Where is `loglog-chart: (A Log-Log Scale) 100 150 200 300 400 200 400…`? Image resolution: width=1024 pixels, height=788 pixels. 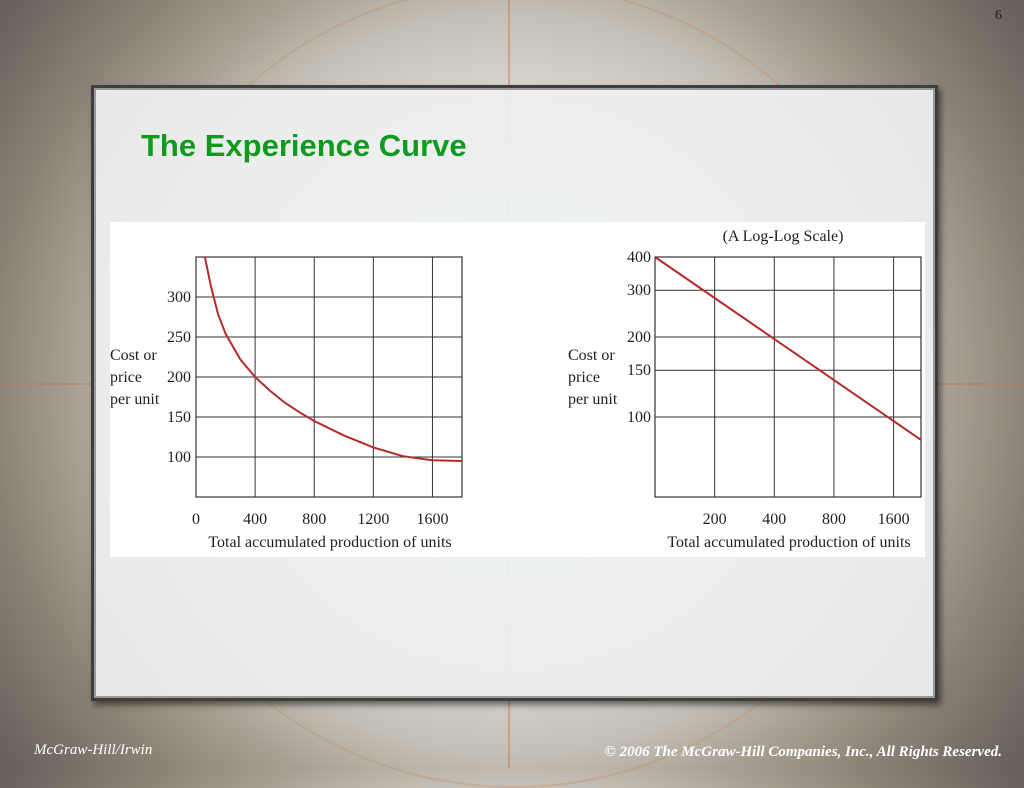
loglog-chart: (A Log-Log Scale) 100 150 200 300 400 200 400… is located at coordinates (745, 389).